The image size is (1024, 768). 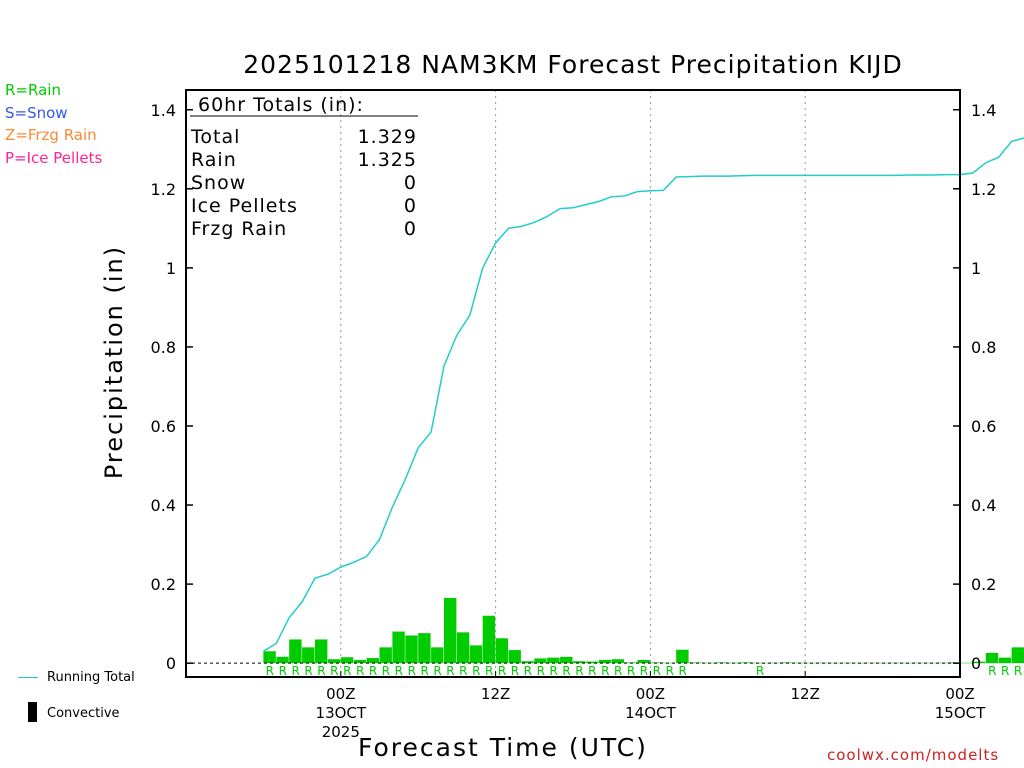 I want to click on running-total-swatch-icon, so click(x=28, y=677).